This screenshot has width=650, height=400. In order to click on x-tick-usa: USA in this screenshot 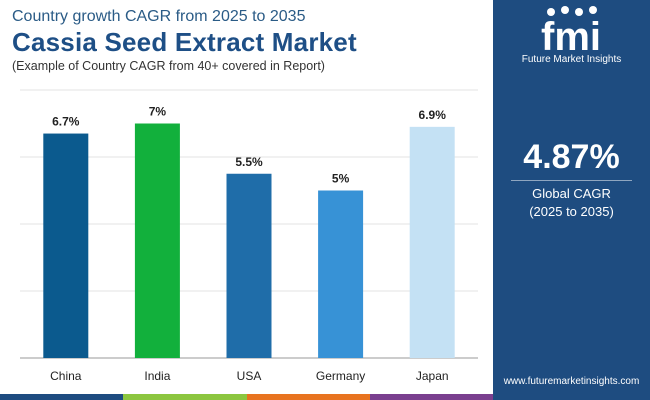, I will do `click(249, 376)`.